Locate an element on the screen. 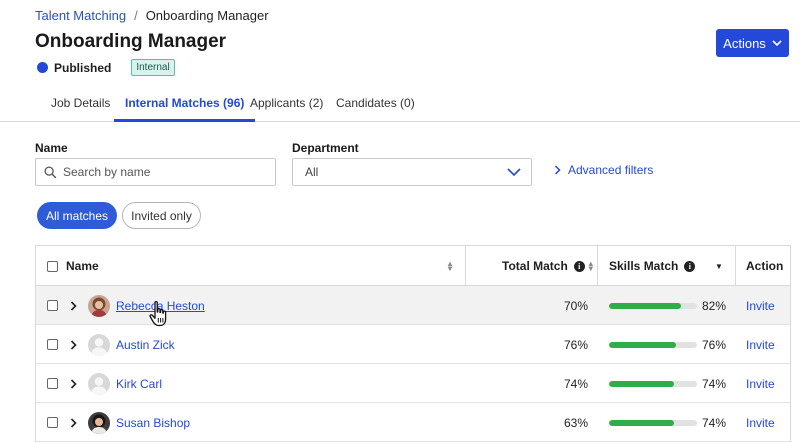  candidate-name-cell: Kirk Carl is located at coordinates (139, 383).